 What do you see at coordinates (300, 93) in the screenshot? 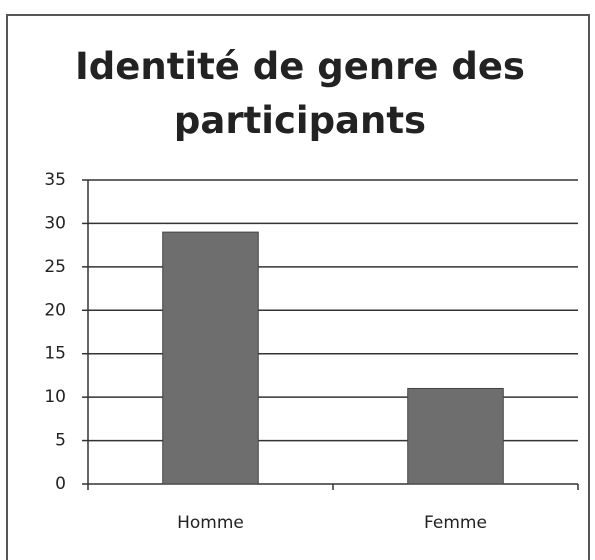
I see `chart-title: Identité de genre des participants` at bounding box center [300, 93].